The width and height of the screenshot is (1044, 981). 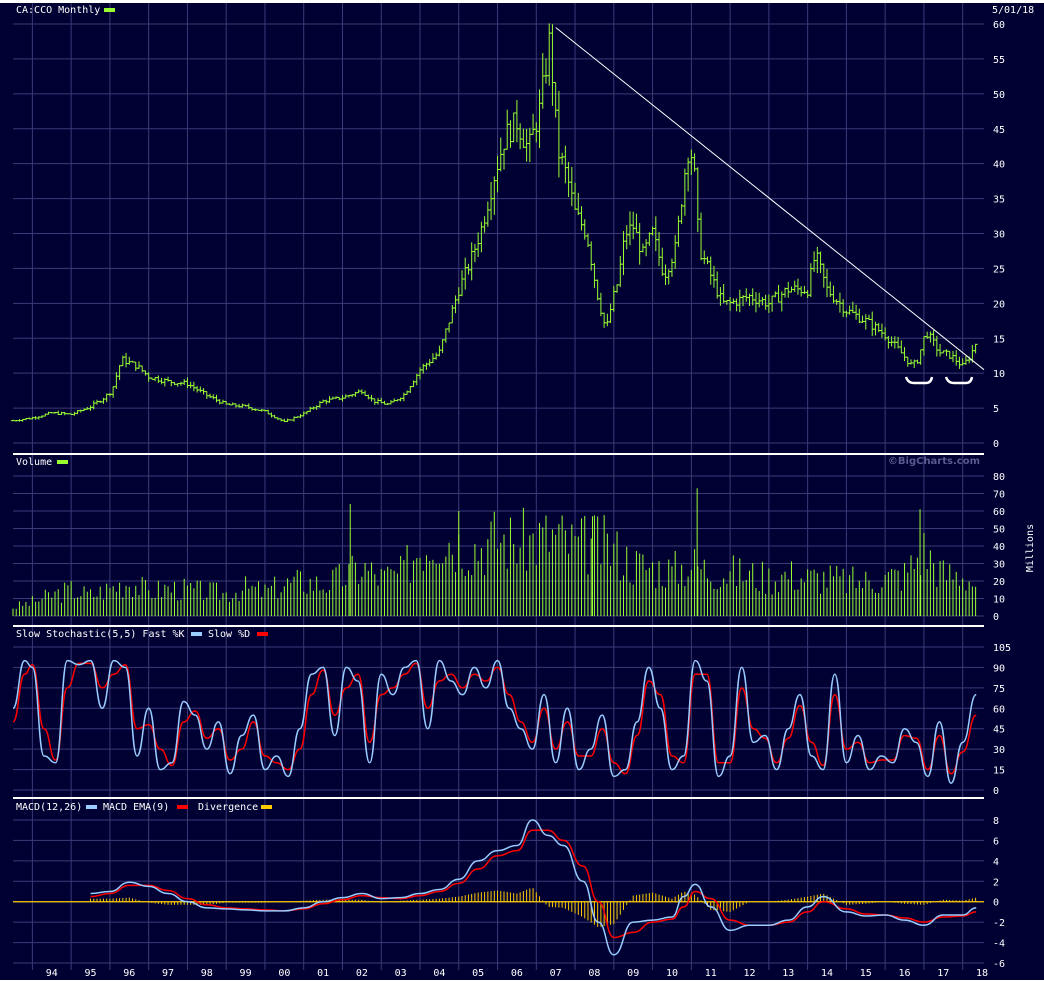 What do you see at coordinates (533, 884) in the screenshot?
I see `macd-ema-line` at bounding box center [533, 884].